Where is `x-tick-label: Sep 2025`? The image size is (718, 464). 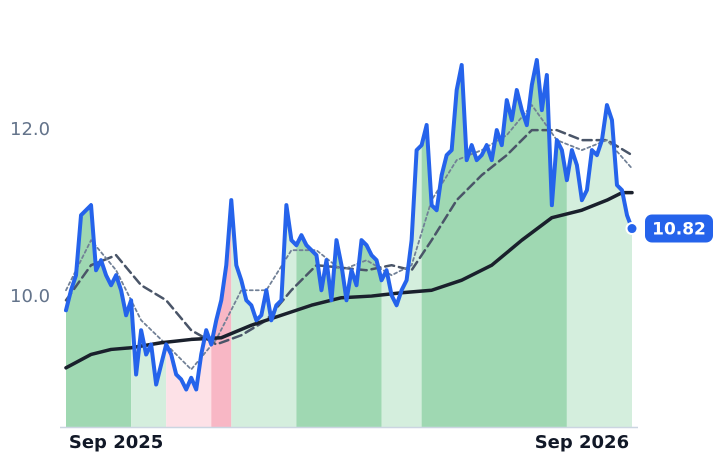 x-tick-label: Sep 2025 is located at coordinates (116, 442).